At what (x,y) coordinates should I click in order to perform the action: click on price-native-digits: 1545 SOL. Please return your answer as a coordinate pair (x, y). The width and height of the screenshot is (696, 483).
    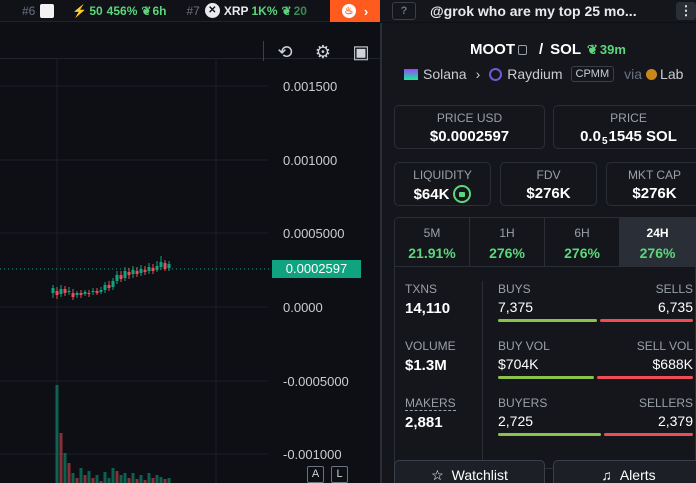
    Looking at the image, I should click on (642, 136).